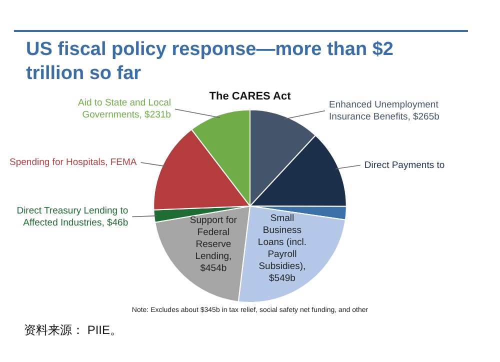 This screenshot has width=500, height=362. I want to click on chart-title: US fiscal policy response—more than $2 trillion so far, so click(210, 62).